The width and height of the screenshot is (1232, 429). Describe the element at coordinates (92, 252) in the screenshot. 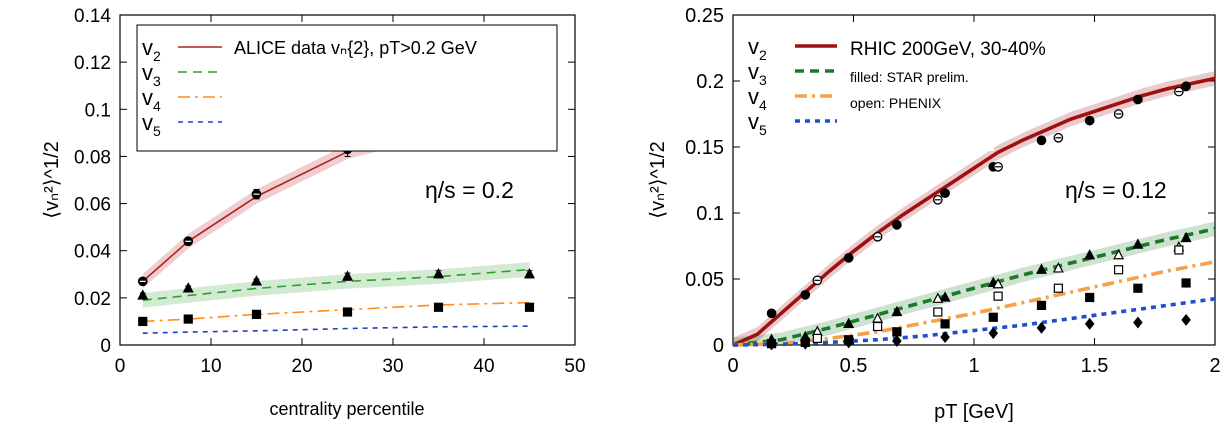

I see `y-tick-label: 0.04` at that location.